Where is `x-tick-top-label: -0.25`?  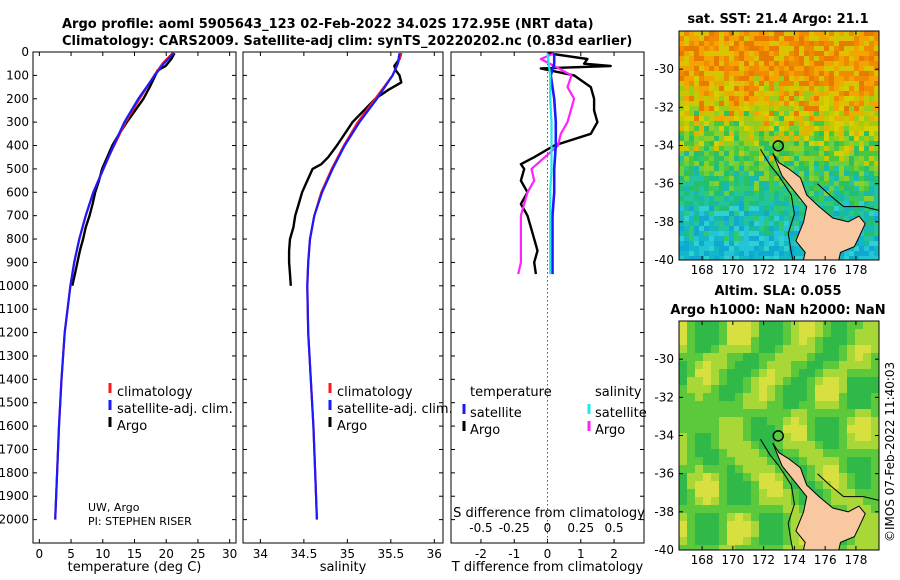
x-tick-top-label: -0.25 is located at coordinates (514, 528).